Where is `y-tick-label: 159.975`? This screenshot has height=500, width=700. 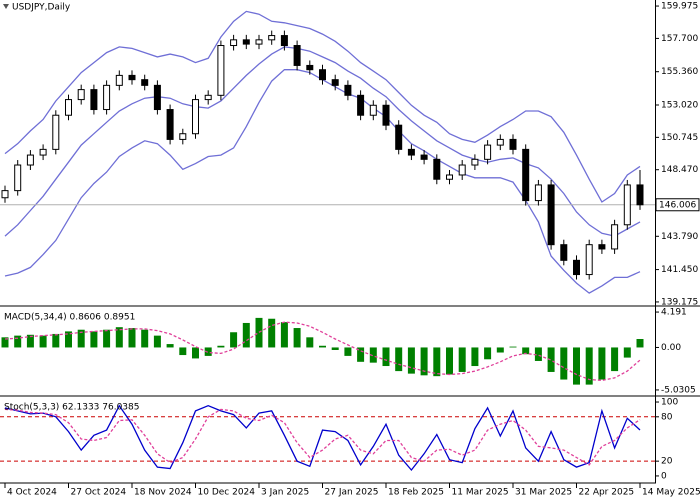 y-tick-label: 159.975 is located at coordinates (679, 7).